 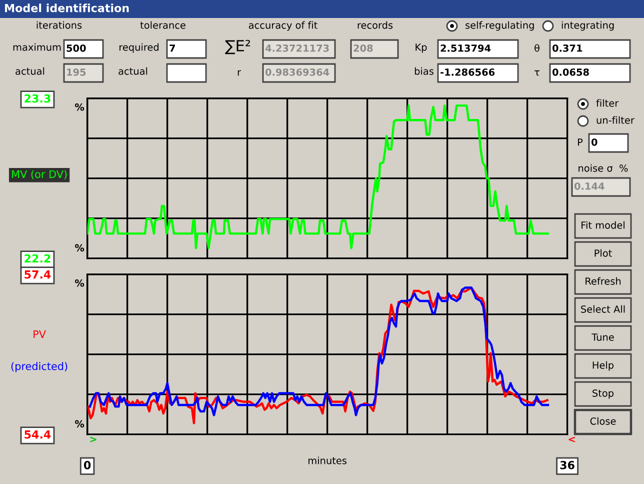 I want to click on text: accuracy of fit, so click(x=283, y=26).